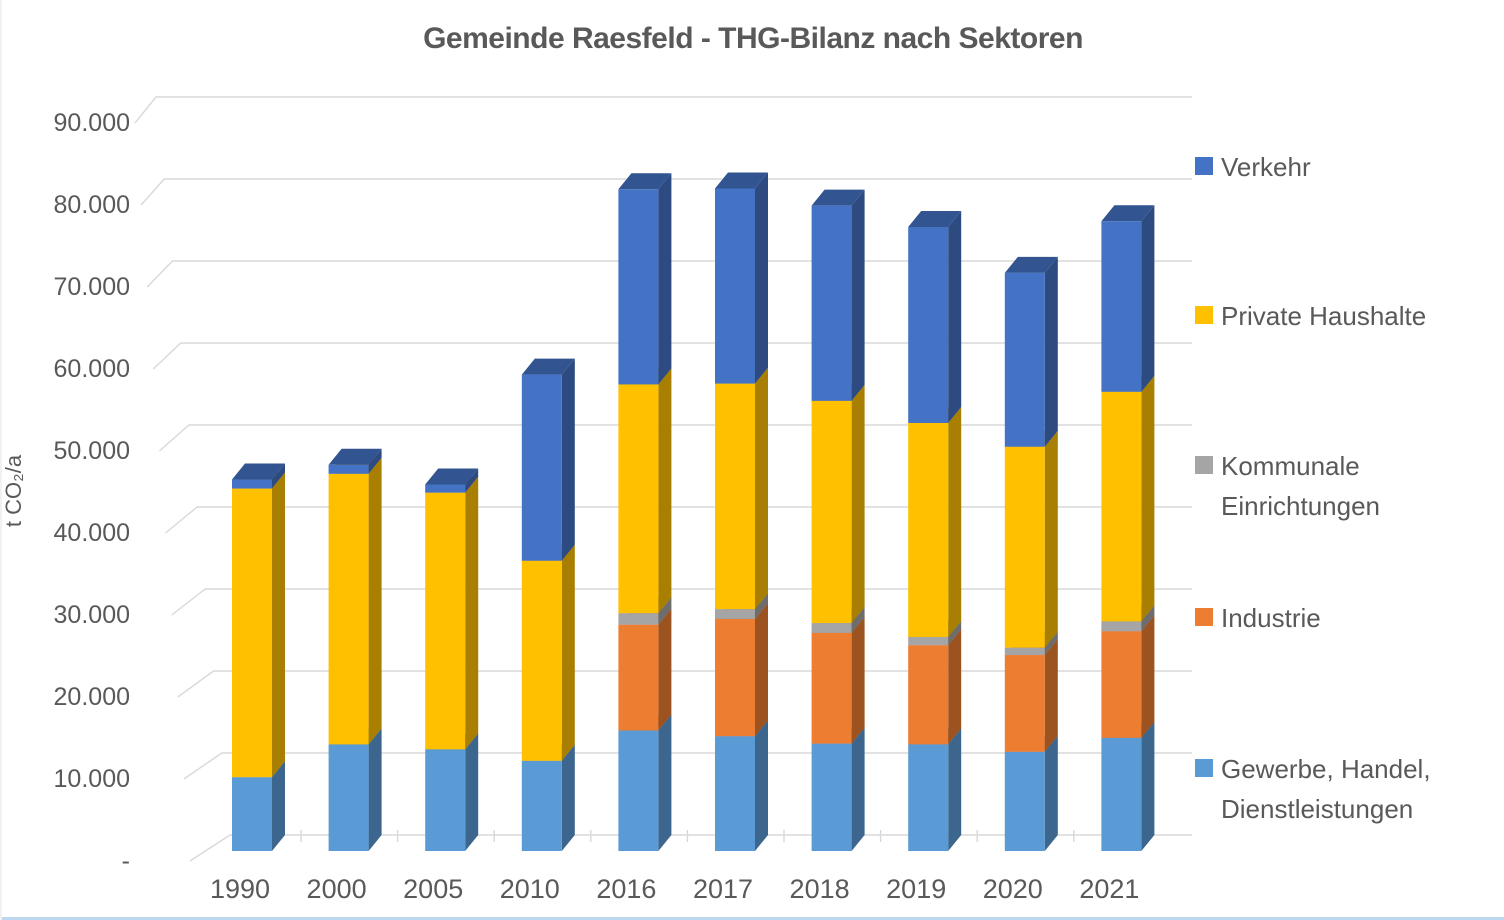 This screenshot has width=1504, height=920. Describe the element at coordinates (1266, 167) in the screenshot. I see `legend-label: Verkehr` at that location.